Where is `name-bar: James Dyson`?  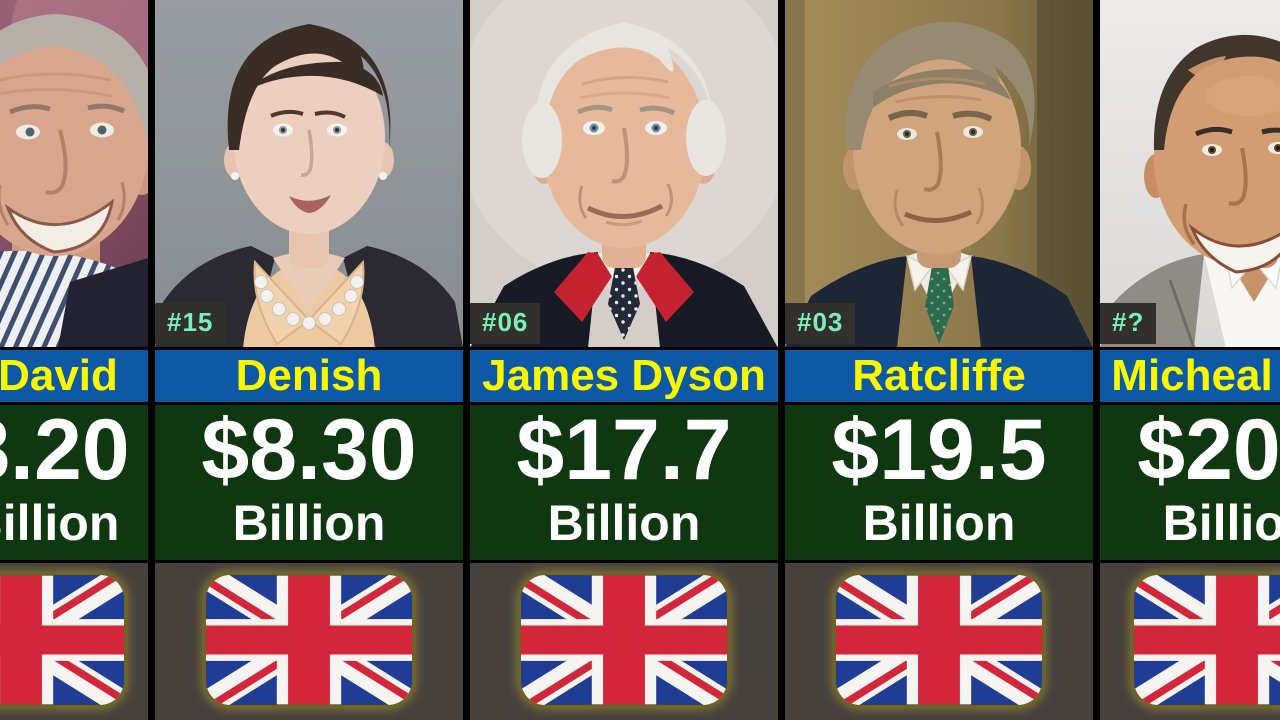
name-bar: James Dyson is located at coordinates (624, 374).